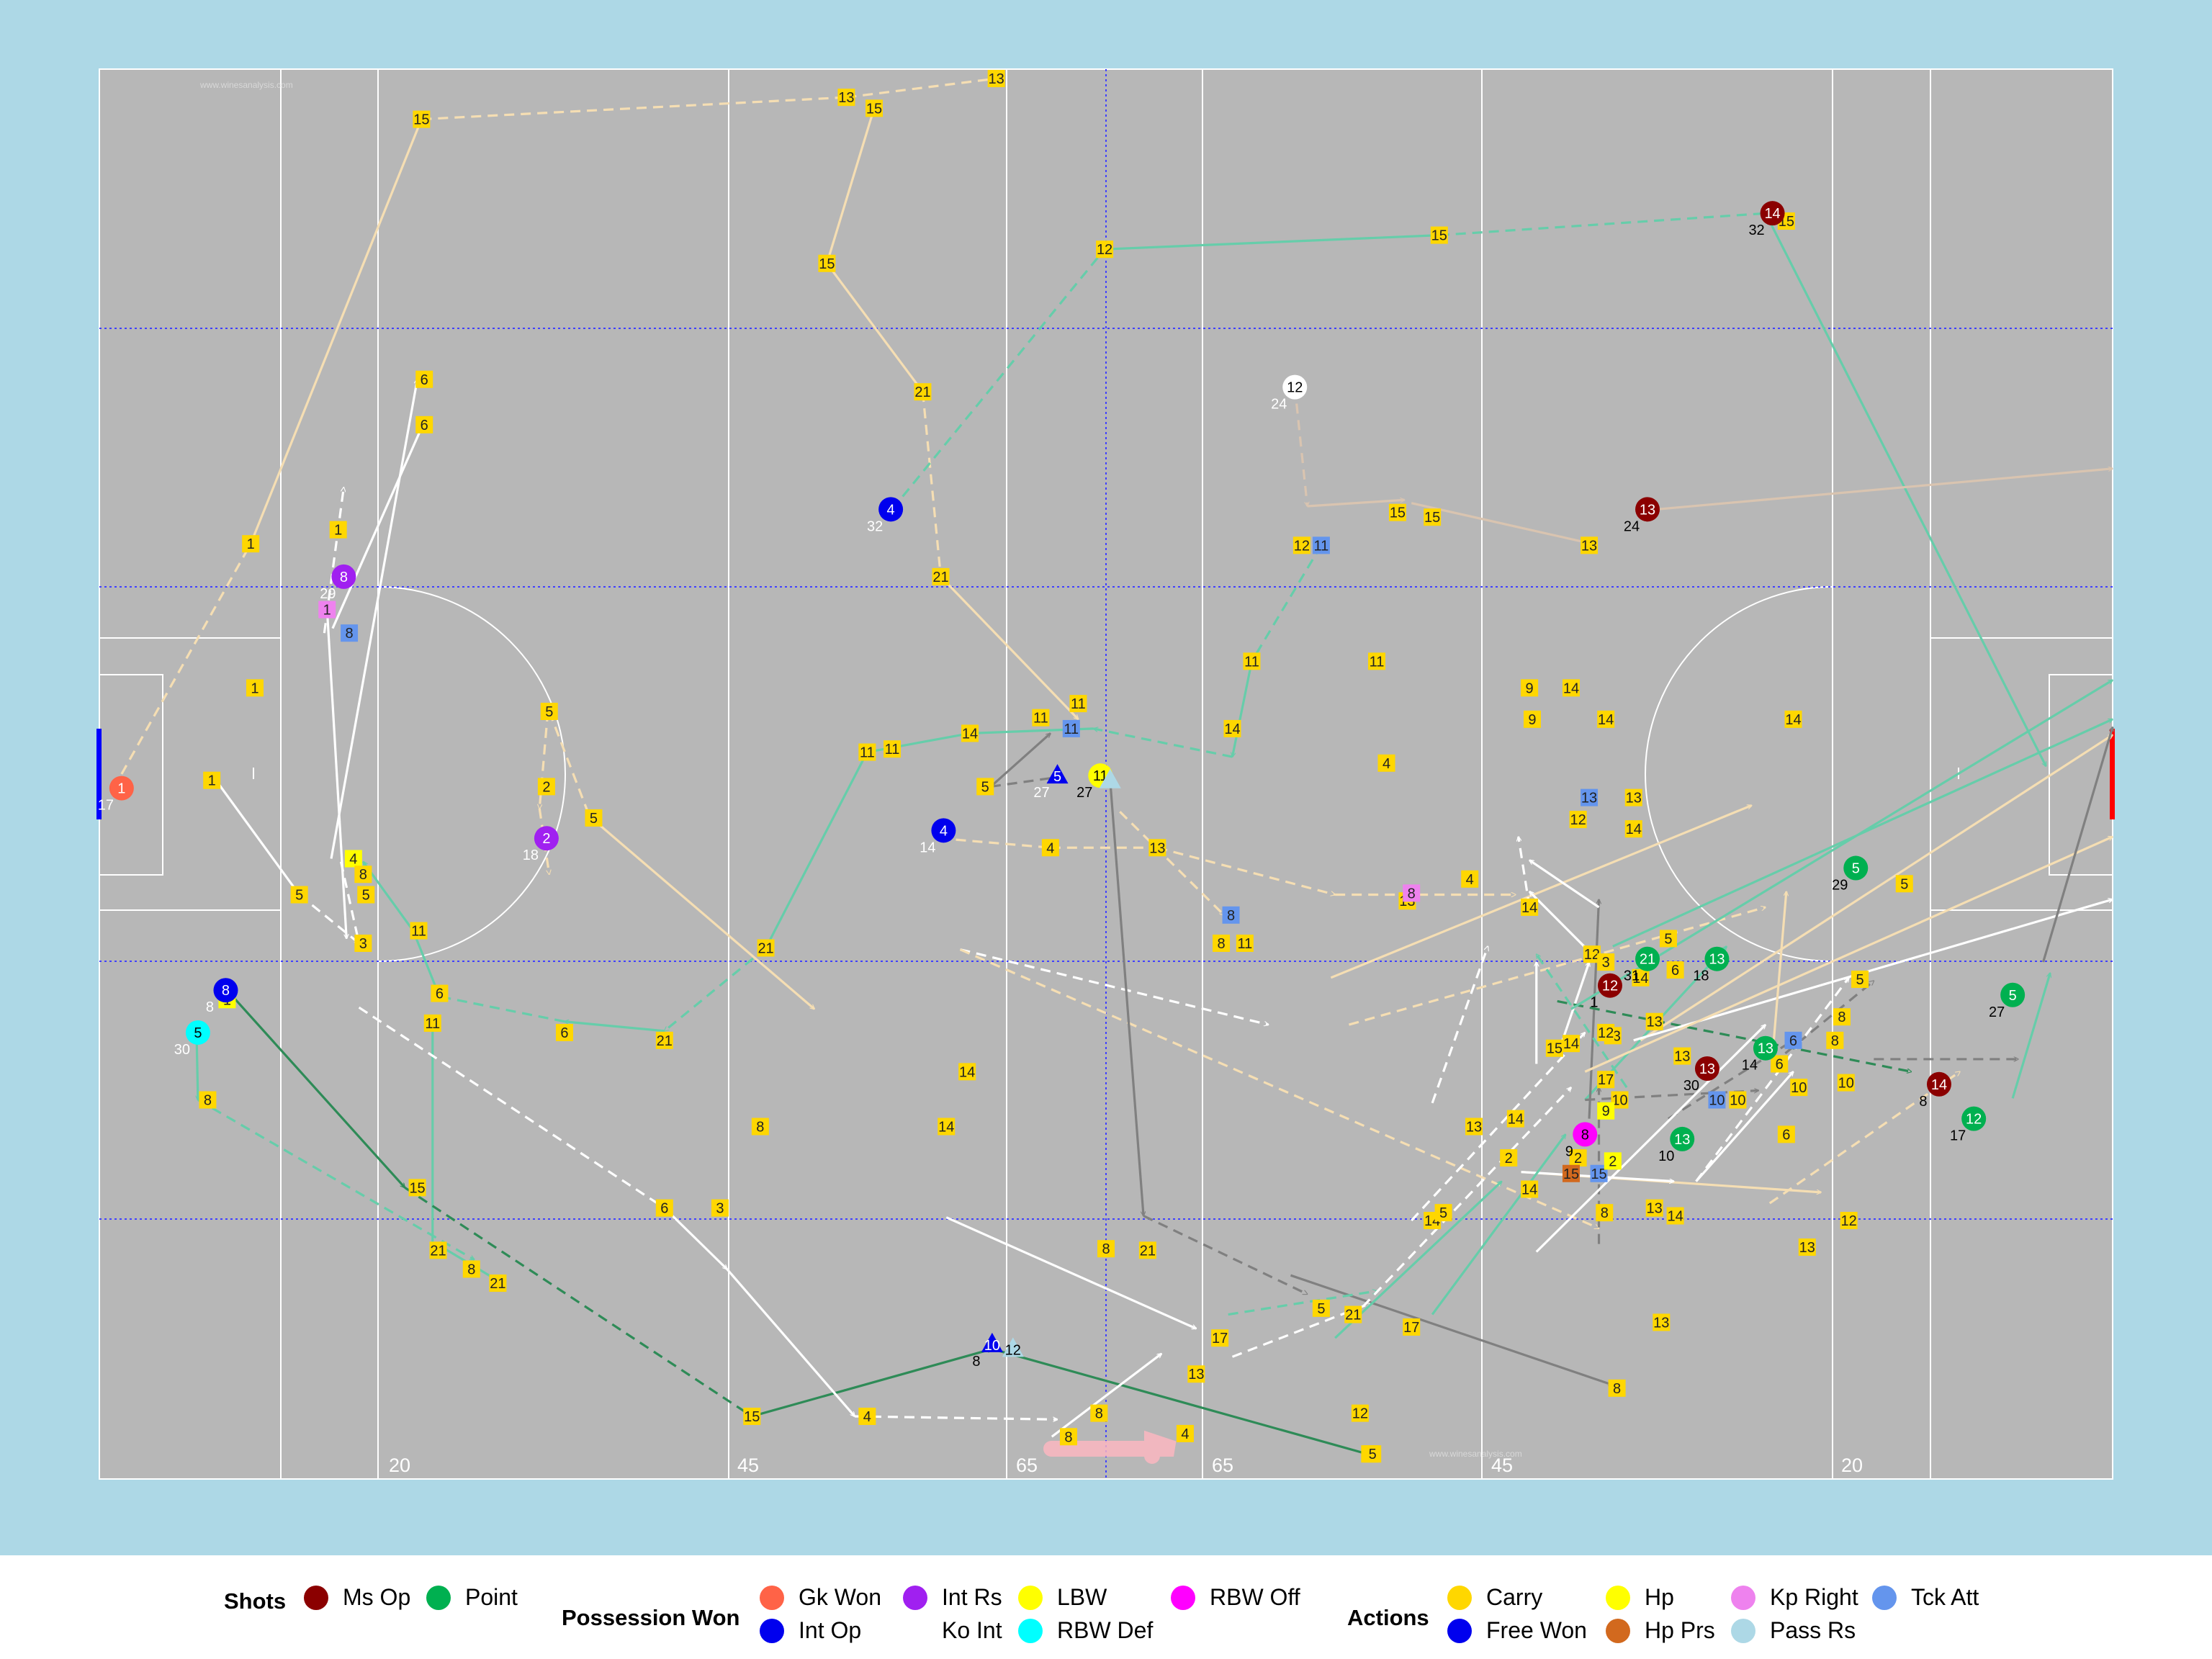 This screenshot has height=1659, width=2212. Describe the element at coordinates (1057, 777) in the screenshot. I see `free-won-number: 5` at that location.